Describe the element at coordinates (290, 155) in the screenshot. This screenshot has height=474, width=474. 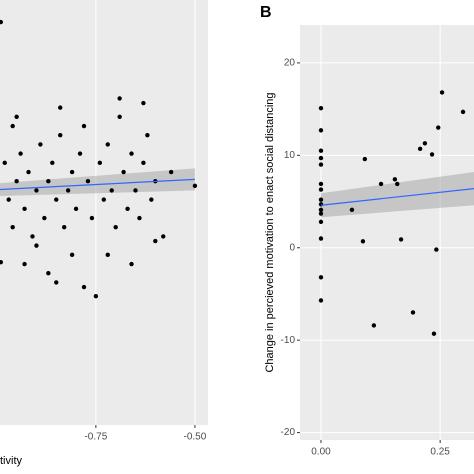
I see `y-tick-label: 10` at that location.